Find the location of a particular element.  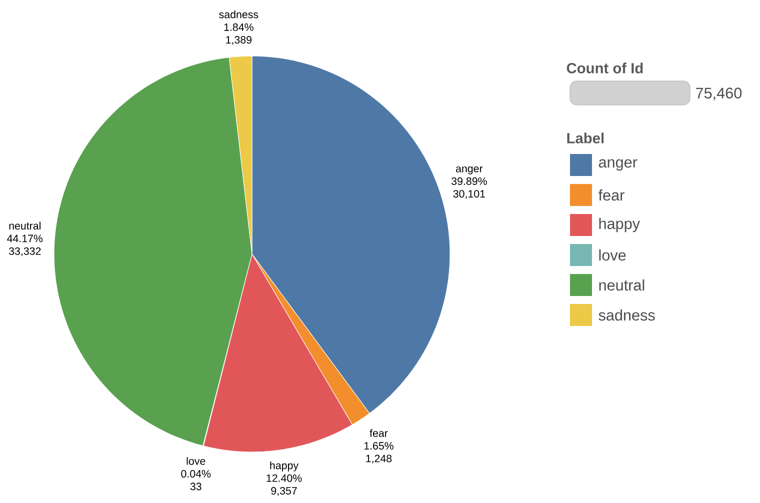

text: 1.65% is located at coordinates (379, 446).